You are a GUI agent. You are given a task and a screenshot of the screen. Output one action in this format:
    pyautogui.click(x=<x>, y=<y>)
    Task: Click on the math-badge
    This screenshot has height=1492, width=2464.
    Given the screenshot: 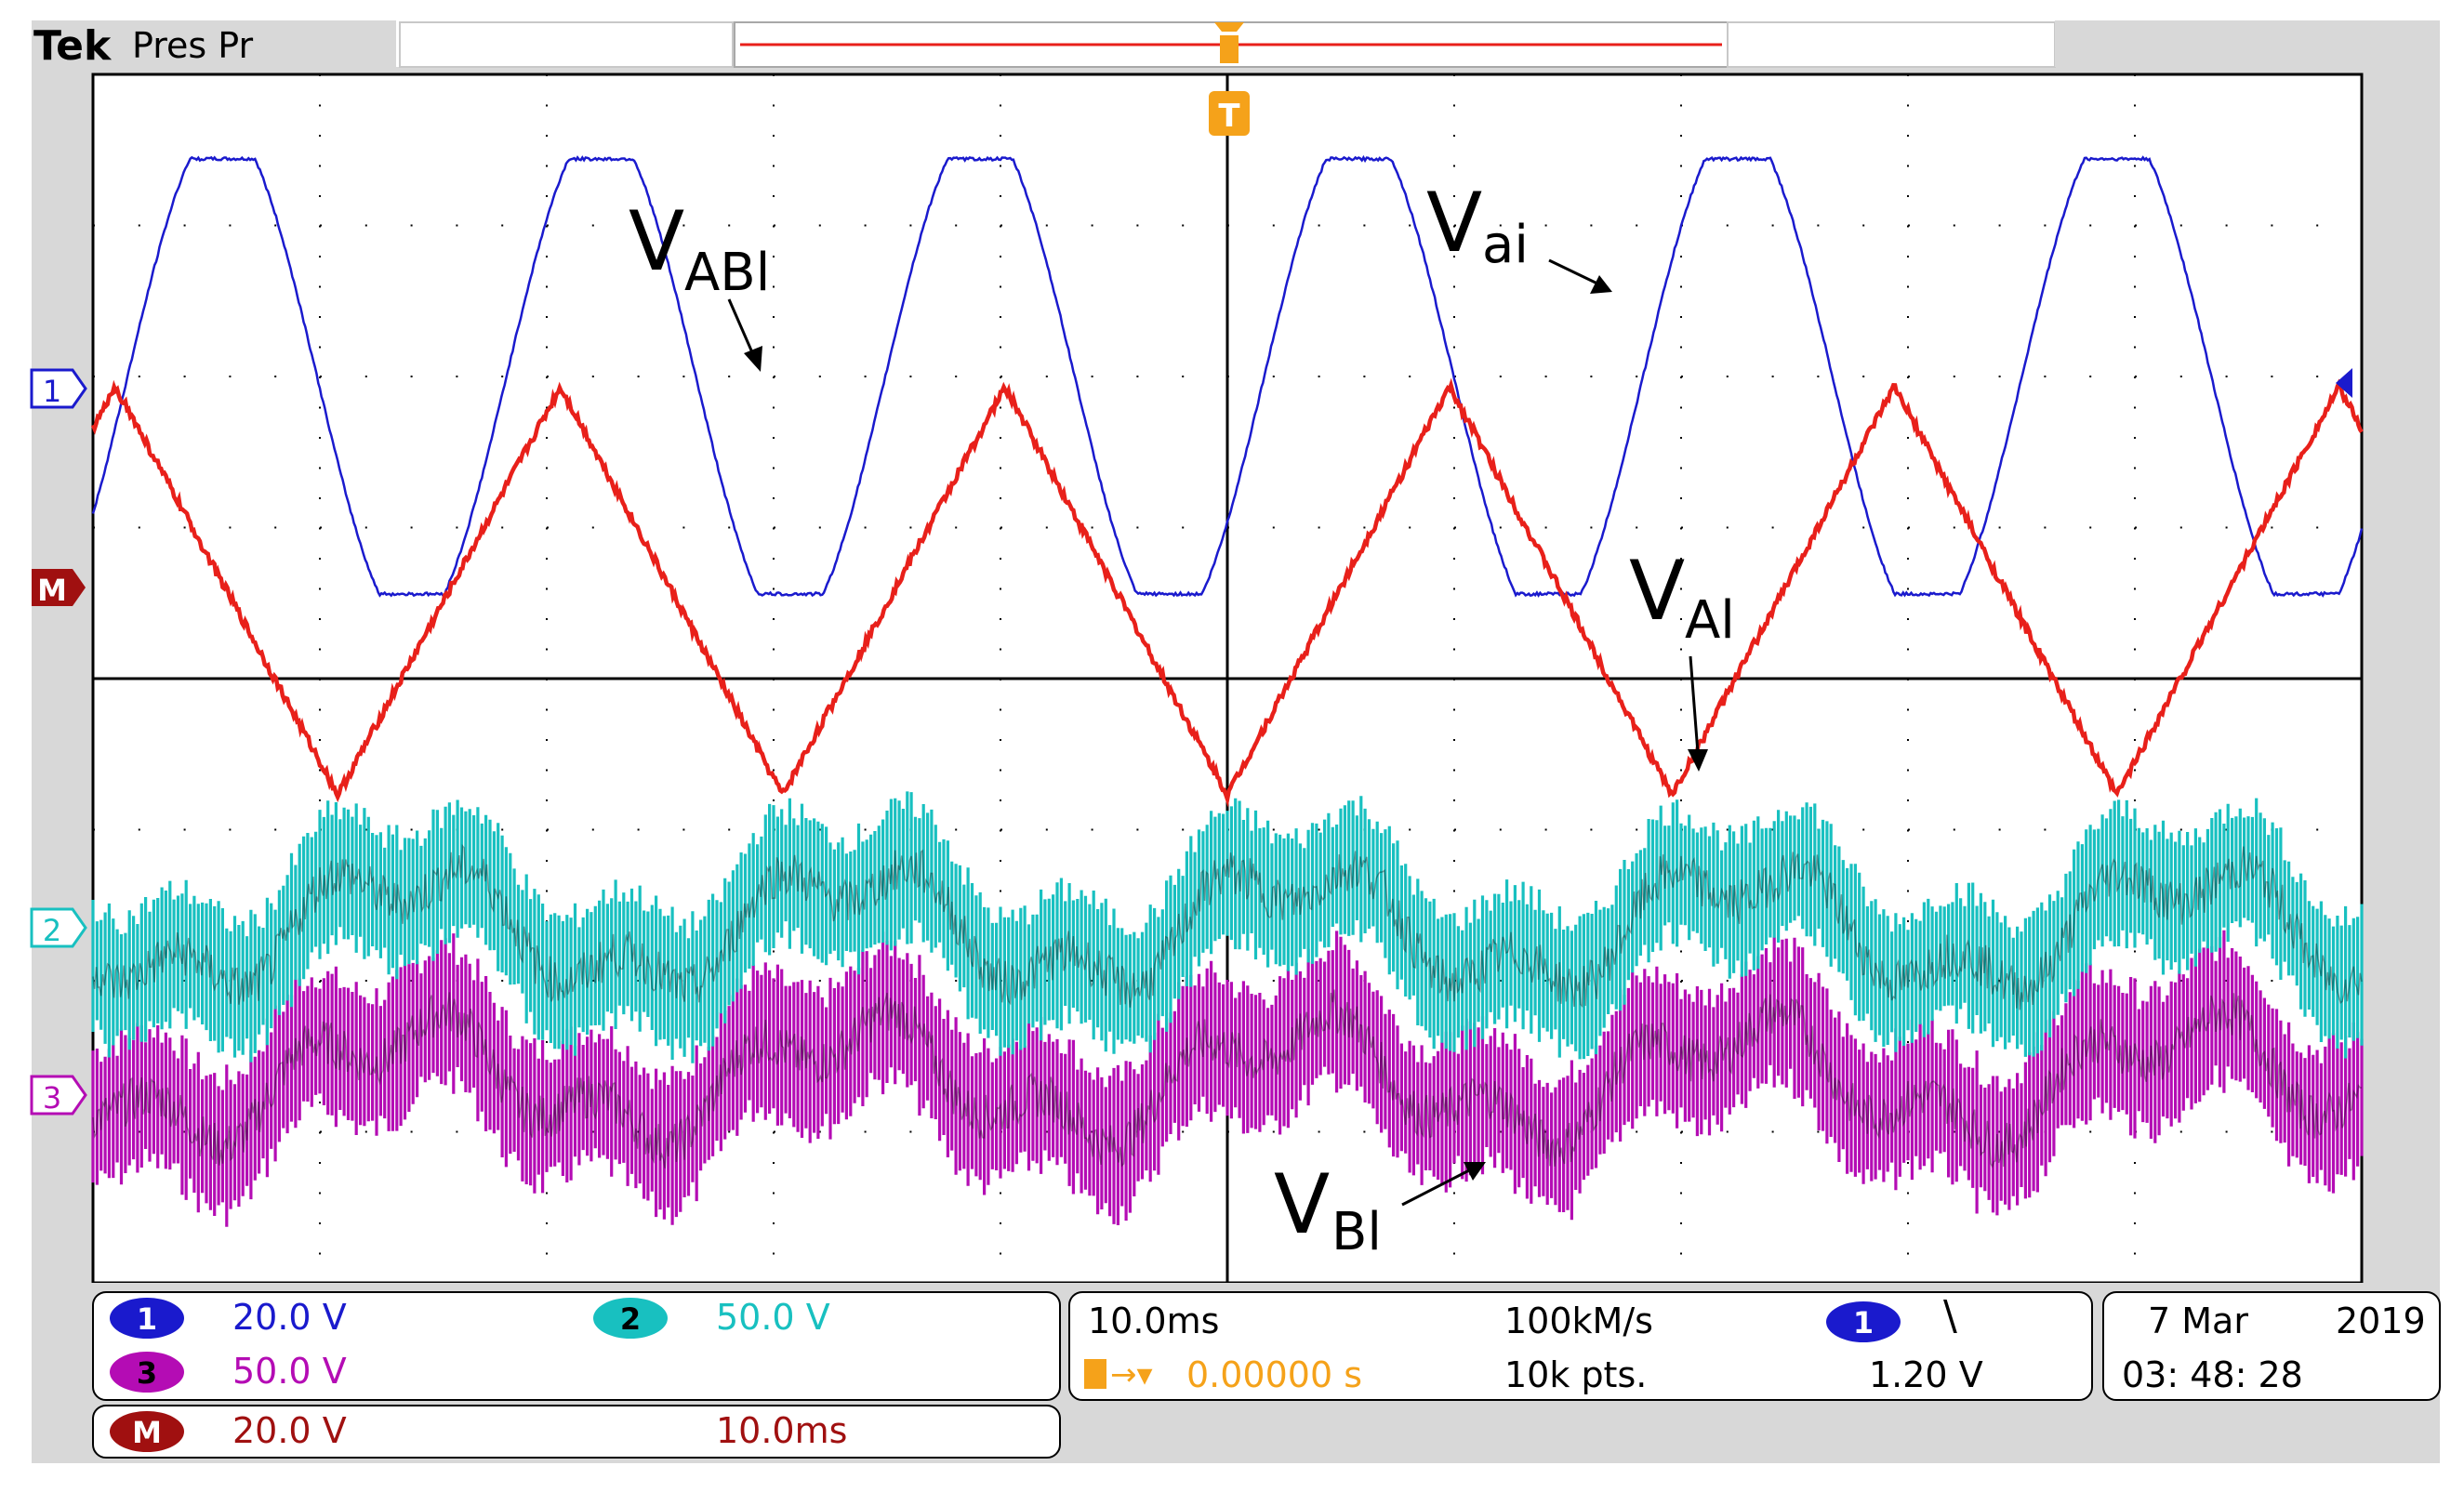 What is the action you would take?
    pyautogui.click(x=147, y=1431)
    